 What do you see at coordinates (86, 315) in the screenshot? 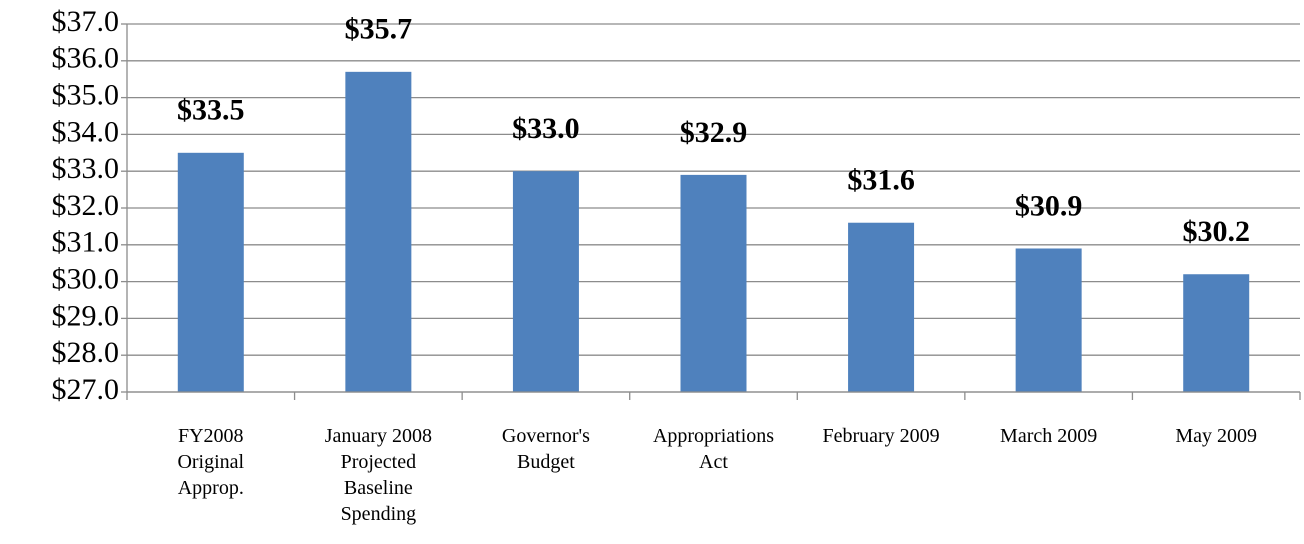
I see `y-tick-label: $29.0` at bounding box center [86, 315].